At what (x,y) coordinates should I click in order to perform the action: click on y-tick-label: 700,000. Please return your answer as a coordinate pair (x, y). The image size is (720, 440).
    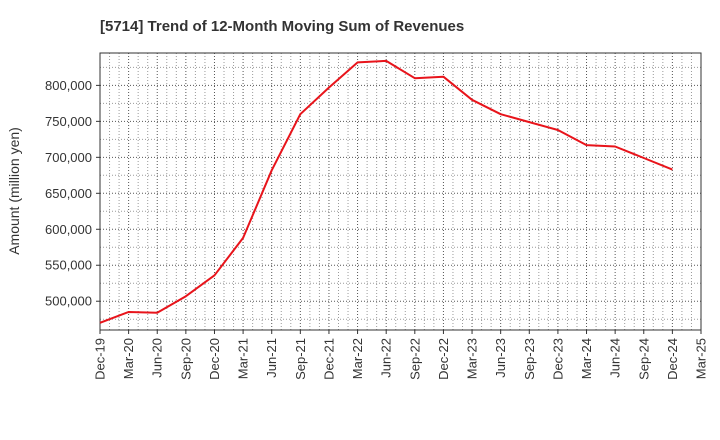
    Looking at the image, I should click on (68, 157).